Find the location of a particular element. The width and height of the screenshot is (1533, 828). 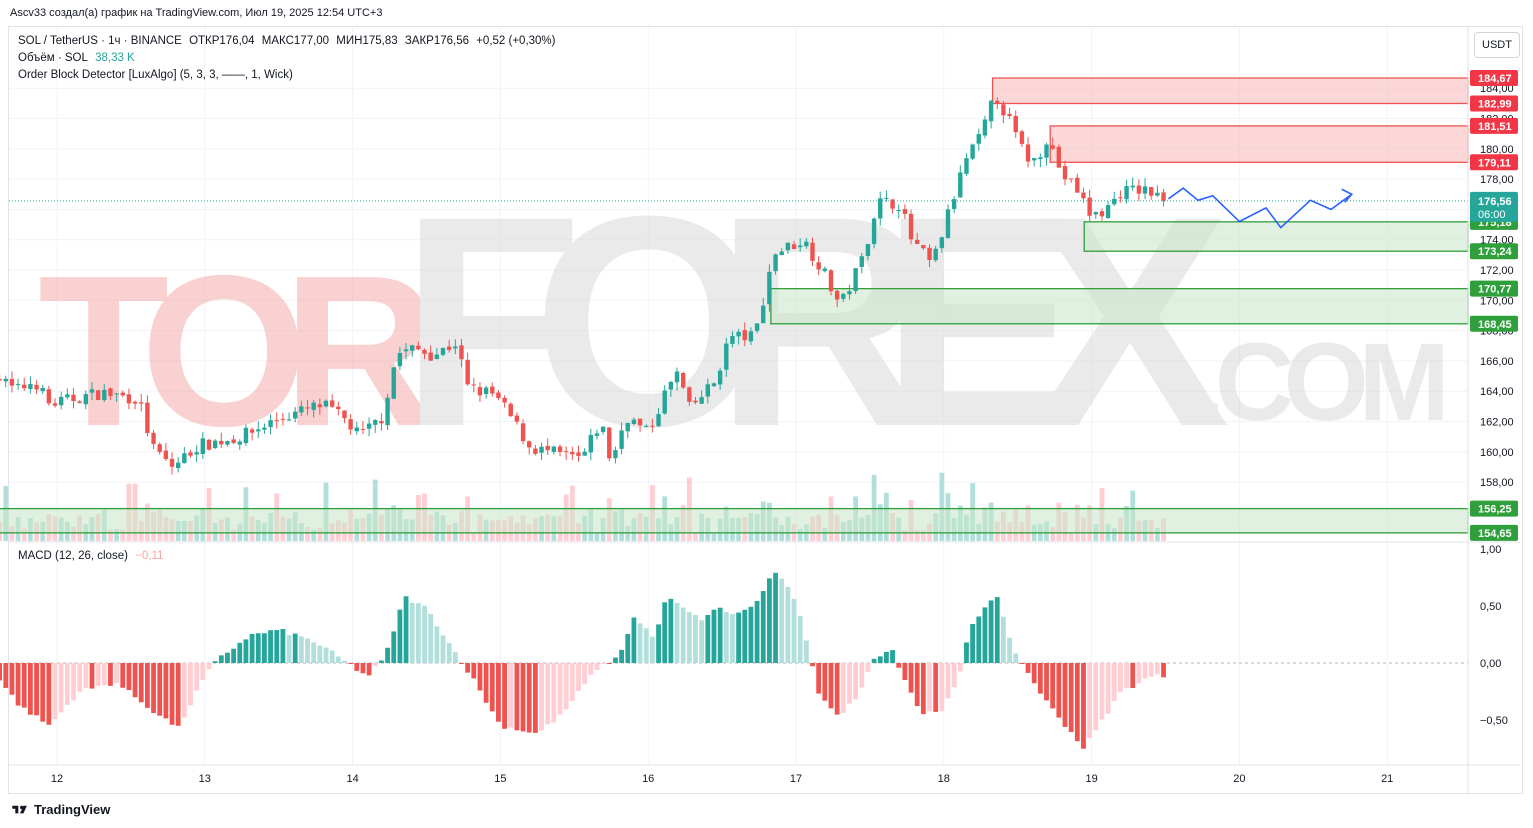

macd-legend: MACD (12, 26, close) −0,11 is located at coordinates (92, 556).